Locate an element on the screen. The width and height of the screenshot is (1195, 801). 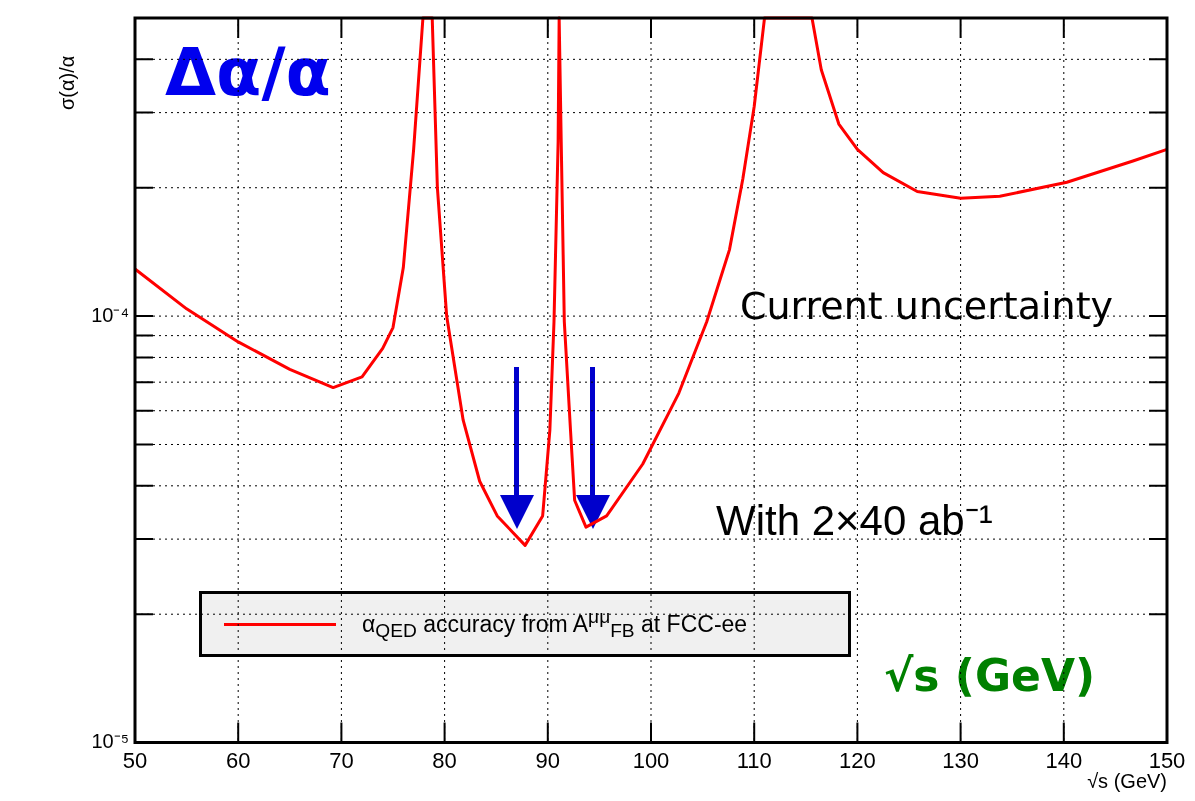
x-tick-label: 140 is located at coordinates (1064, 760).